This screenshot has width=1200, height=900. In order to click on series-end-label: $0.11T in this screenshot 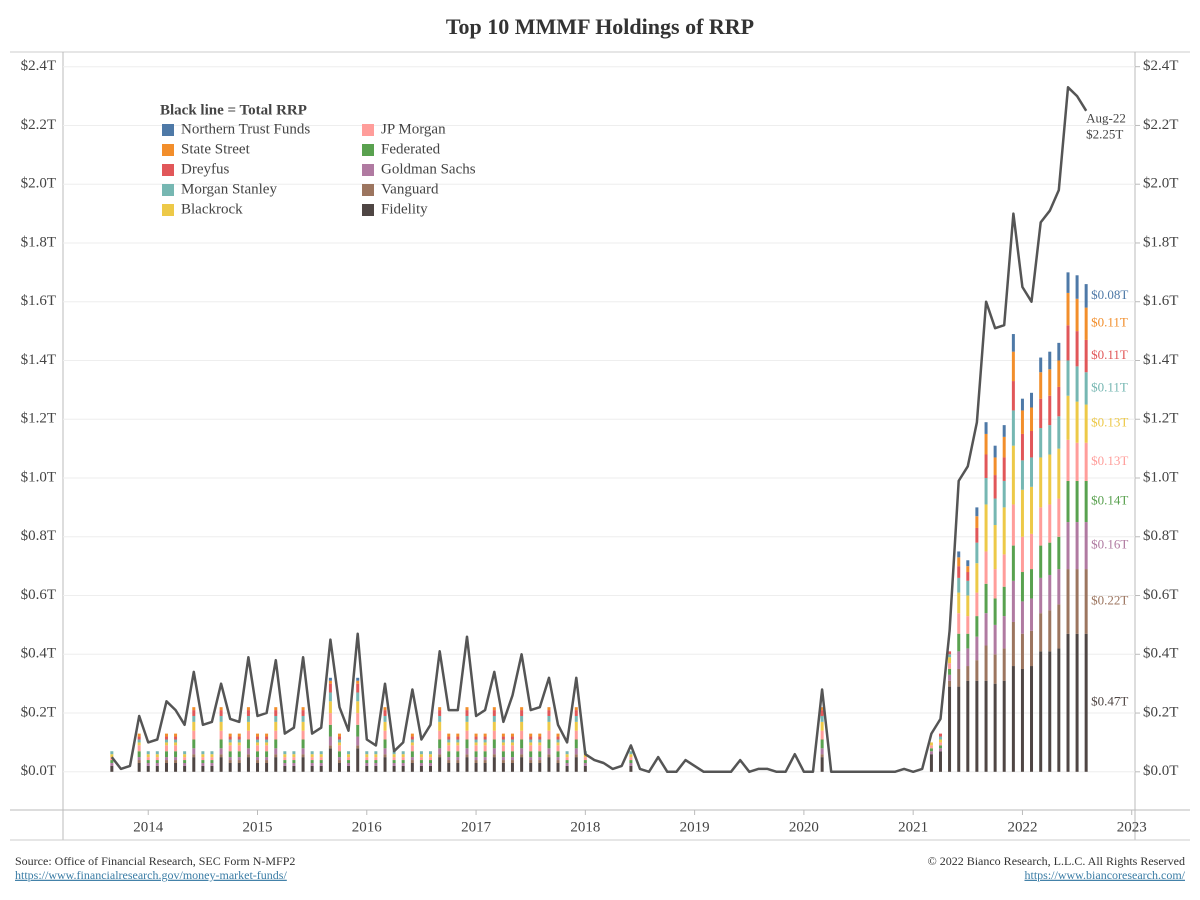, I will do `click(1109, 386)`.